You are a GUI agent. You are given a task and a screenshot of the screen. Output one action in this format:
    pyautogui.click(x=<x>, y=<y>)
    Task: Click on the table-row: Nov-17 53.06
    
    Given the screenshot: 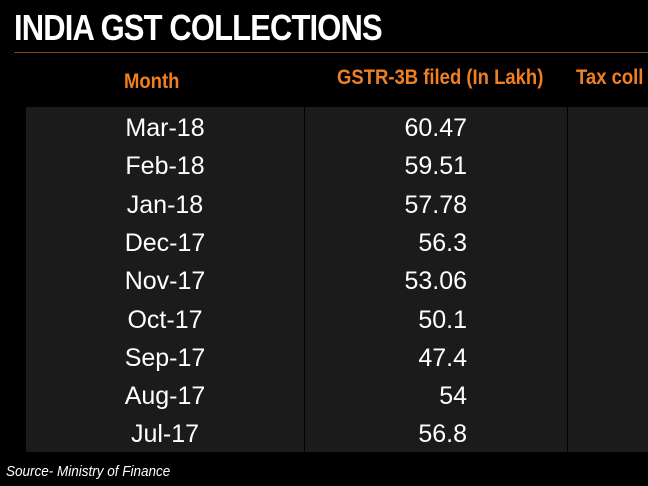 What is the action you would take?
    pyautogui.click(x=337, y=281)
    